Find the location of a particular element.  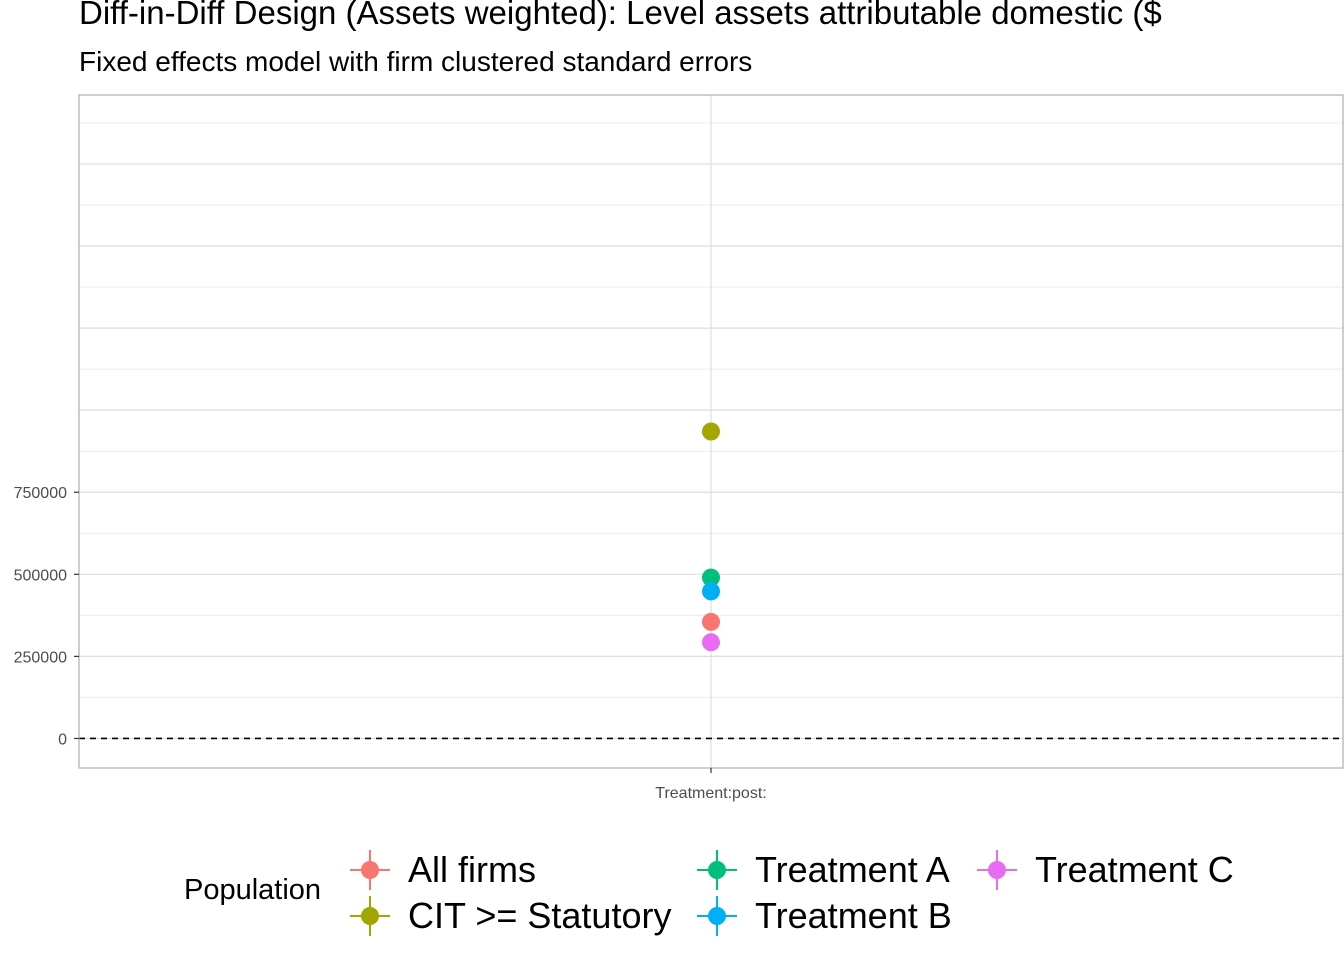

x-tick-label: Treatment:post: is located at coordinates (710, 793).